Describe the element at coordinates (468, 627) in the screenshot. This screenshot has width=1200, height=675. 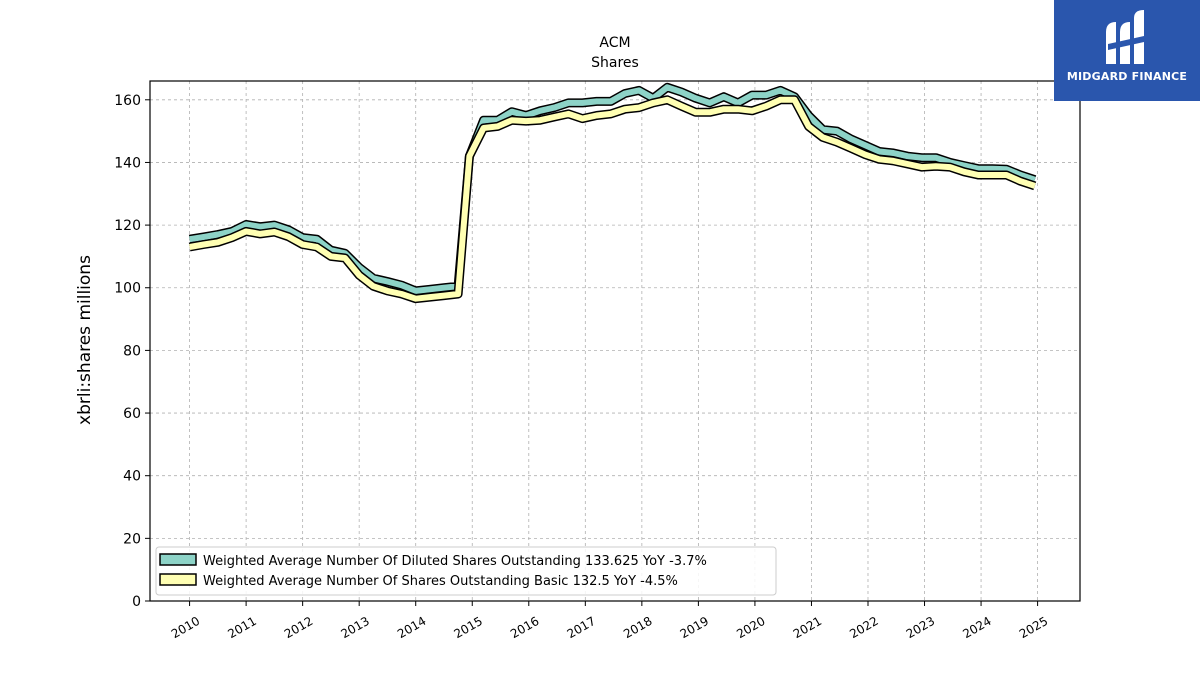
I see `x-tick-label: 2015` at that location.